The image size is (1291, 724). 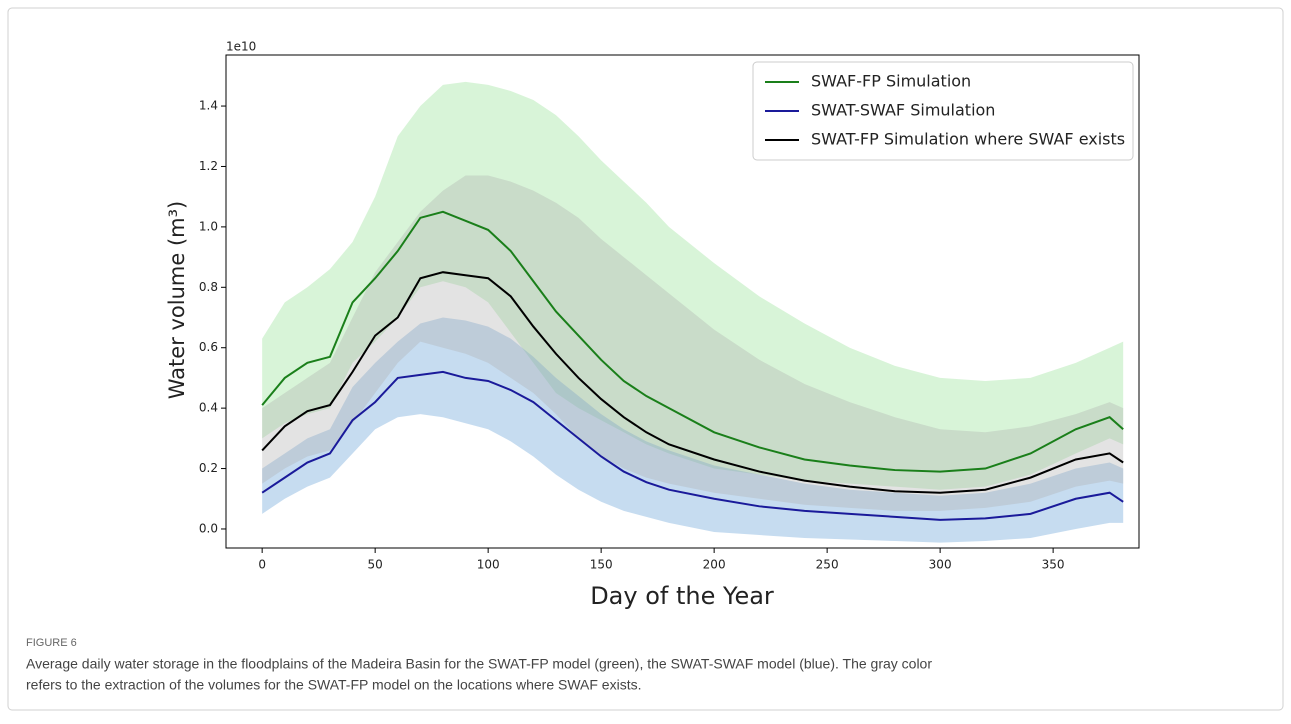 I want to click on x-tick-label: 100, so click(x=488, y=565).